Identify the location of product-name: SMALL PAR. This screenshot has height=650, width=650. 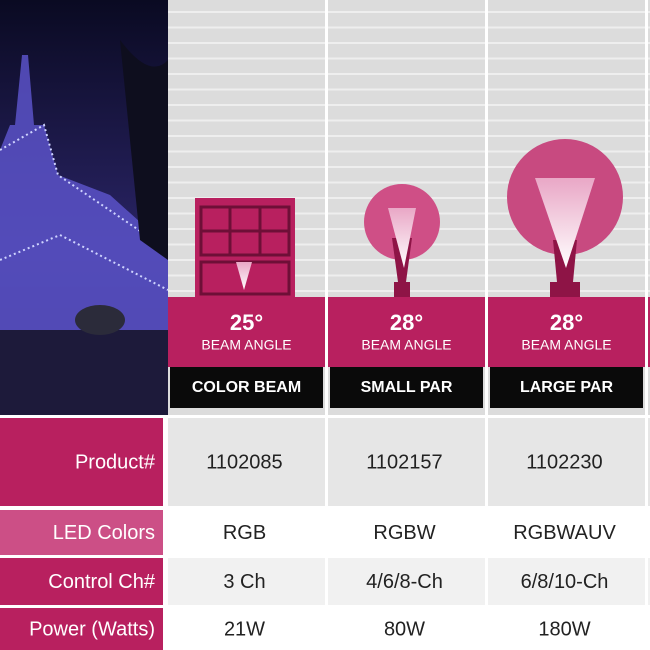
(407, 387).